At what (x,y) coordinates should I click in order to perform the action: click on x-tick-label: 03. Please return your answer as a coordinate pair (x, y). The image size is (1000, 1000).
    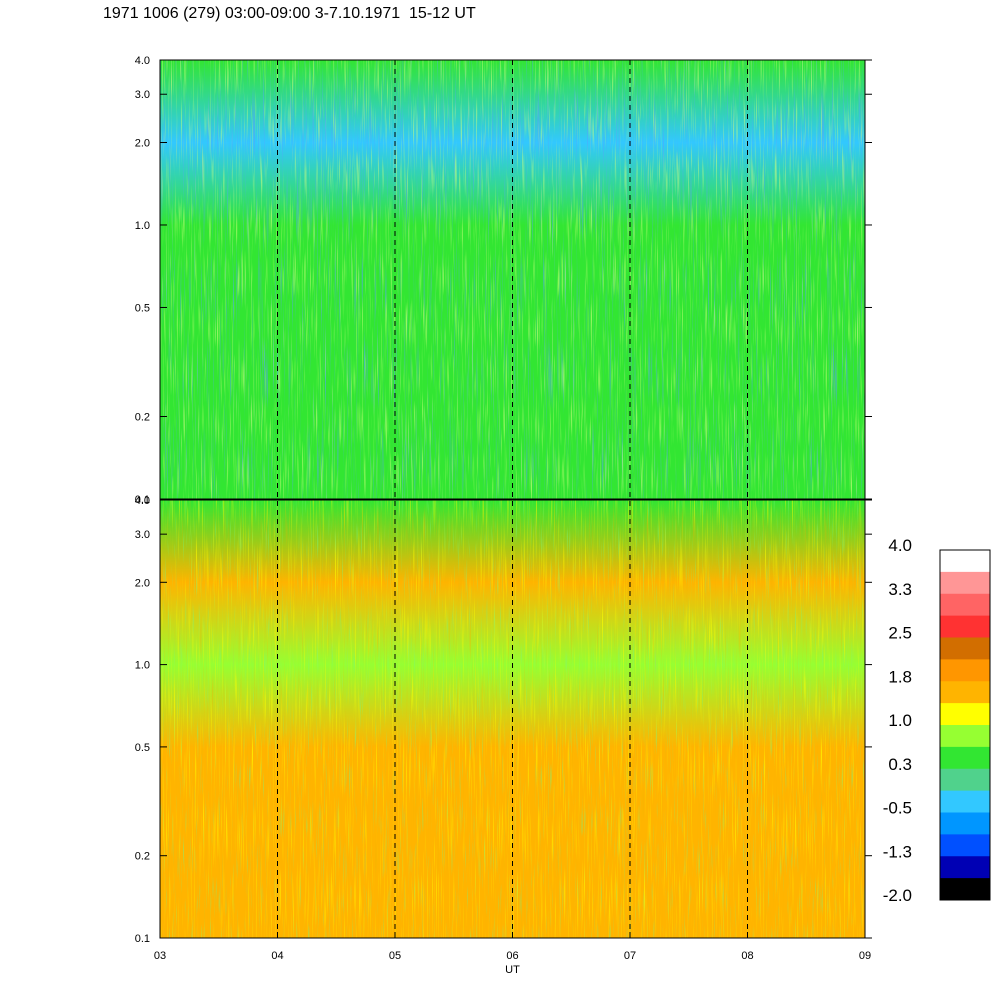
    Looking at the image, I should click on (160, 956).